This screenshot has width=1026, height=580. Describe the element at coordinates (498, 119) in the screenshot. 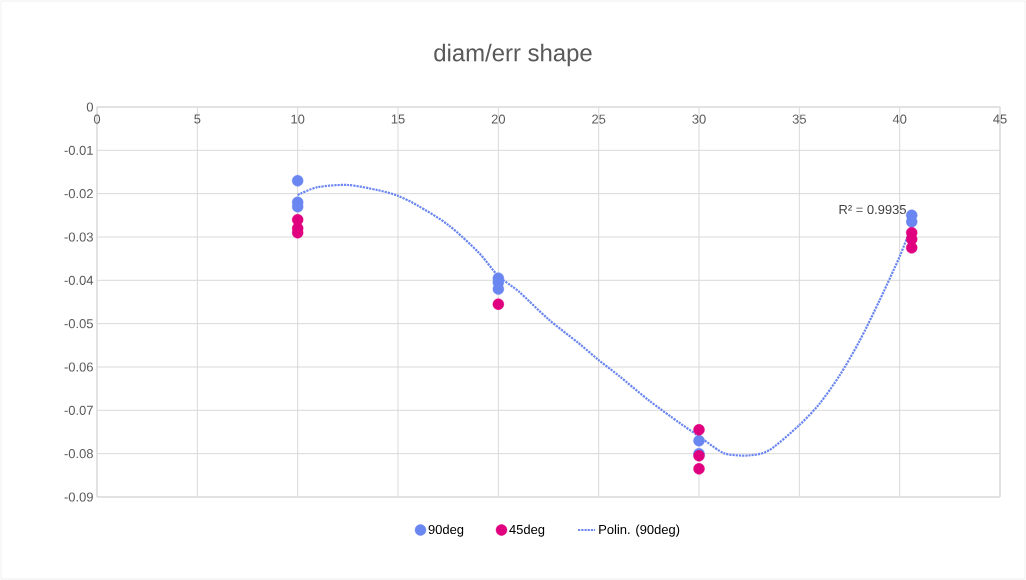

I see `x-tick-label: 20` at that location.